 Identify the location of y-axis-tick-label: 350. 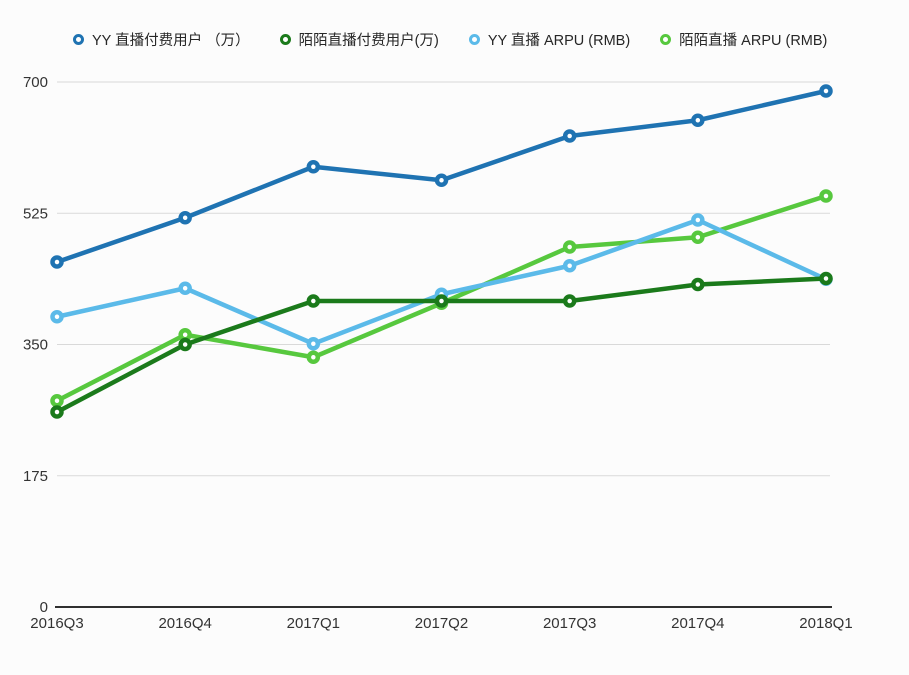
(35, 345).